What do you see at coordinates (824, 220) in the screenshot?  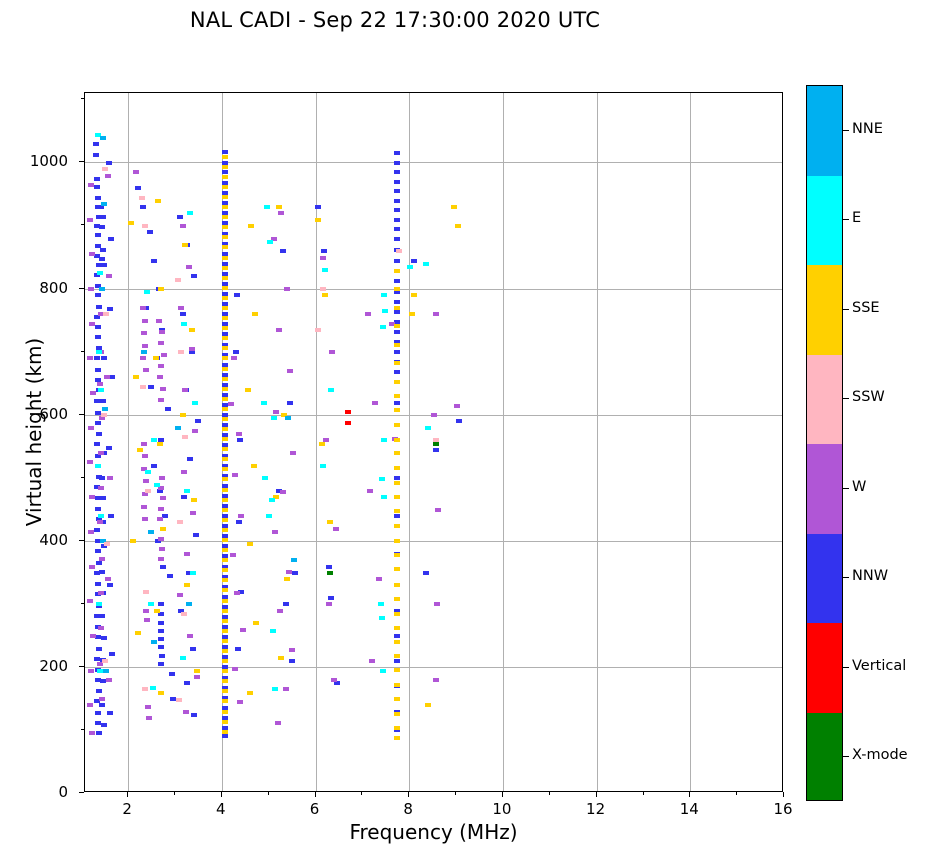 I see `colorbar-band-e` at bounding box center [824, 220].